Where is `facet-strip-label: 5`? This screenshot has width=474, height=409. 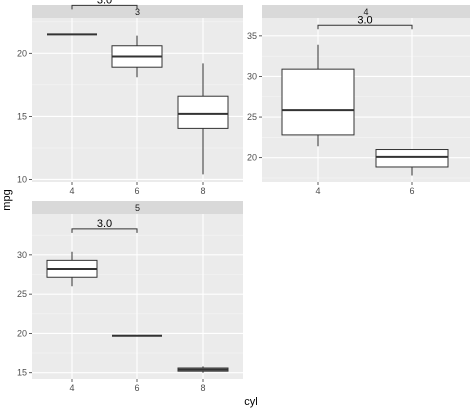
facet-strip-label: 5 is located at coordinates (137, 208).